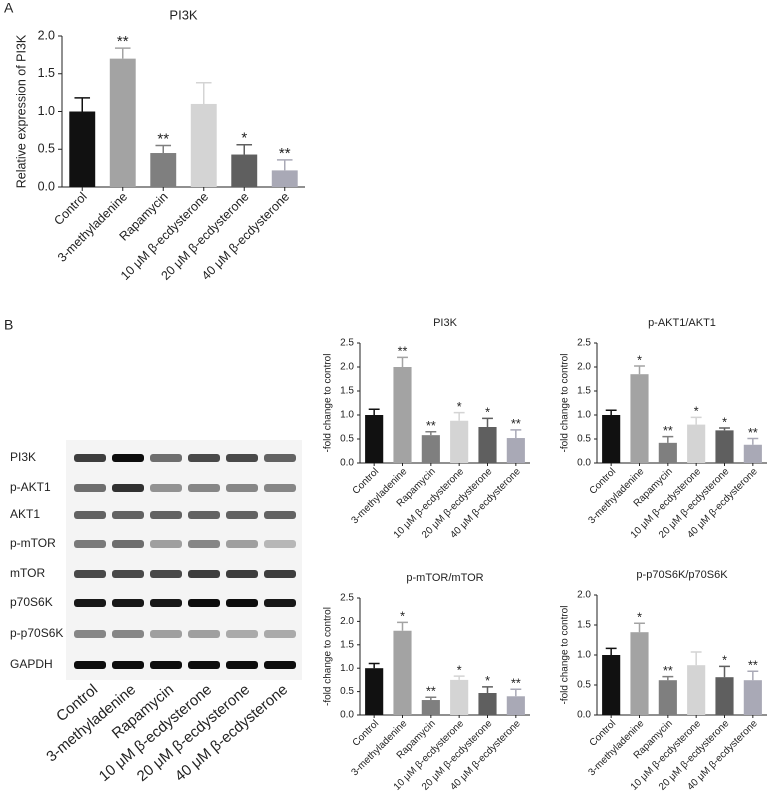 This screenshot has height=809, width=780. I want to click on panel-label: B, so click(8, 325).